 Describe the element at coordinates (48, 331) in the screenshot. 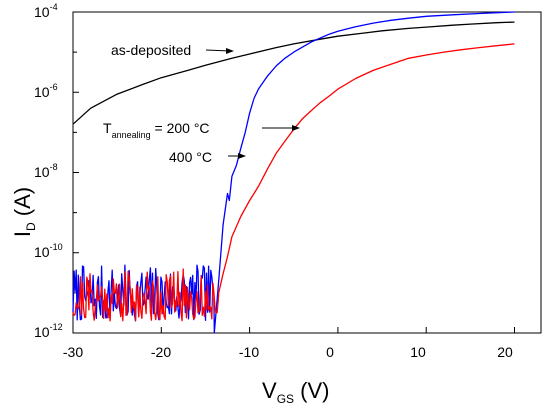

I see `y-tick-label: 10⁻¹²` at that location.